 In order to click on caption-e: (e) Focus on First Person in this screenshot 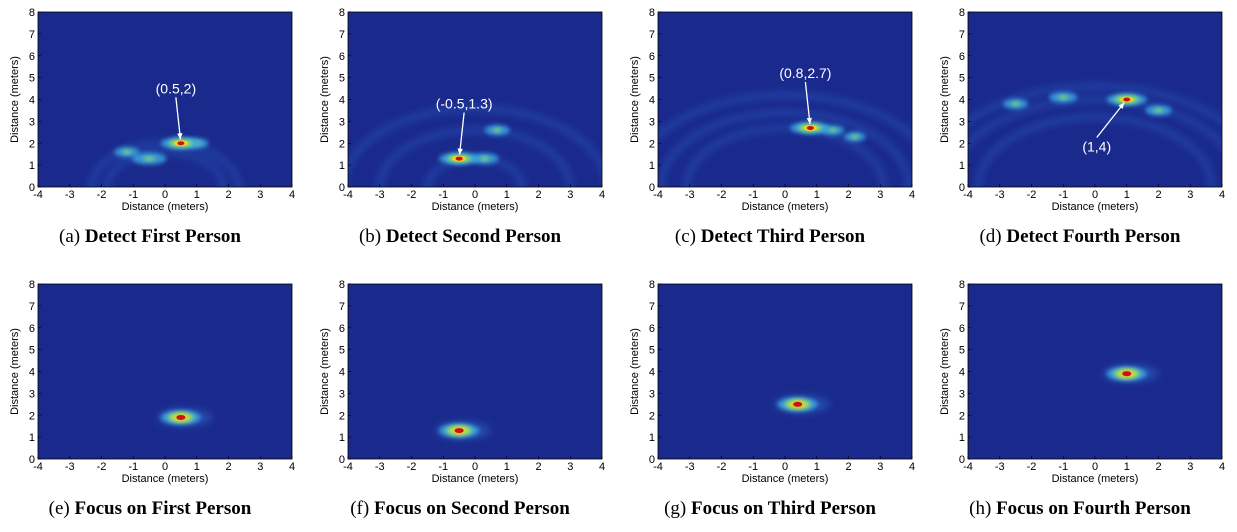, I will do `click(150, 509)`.